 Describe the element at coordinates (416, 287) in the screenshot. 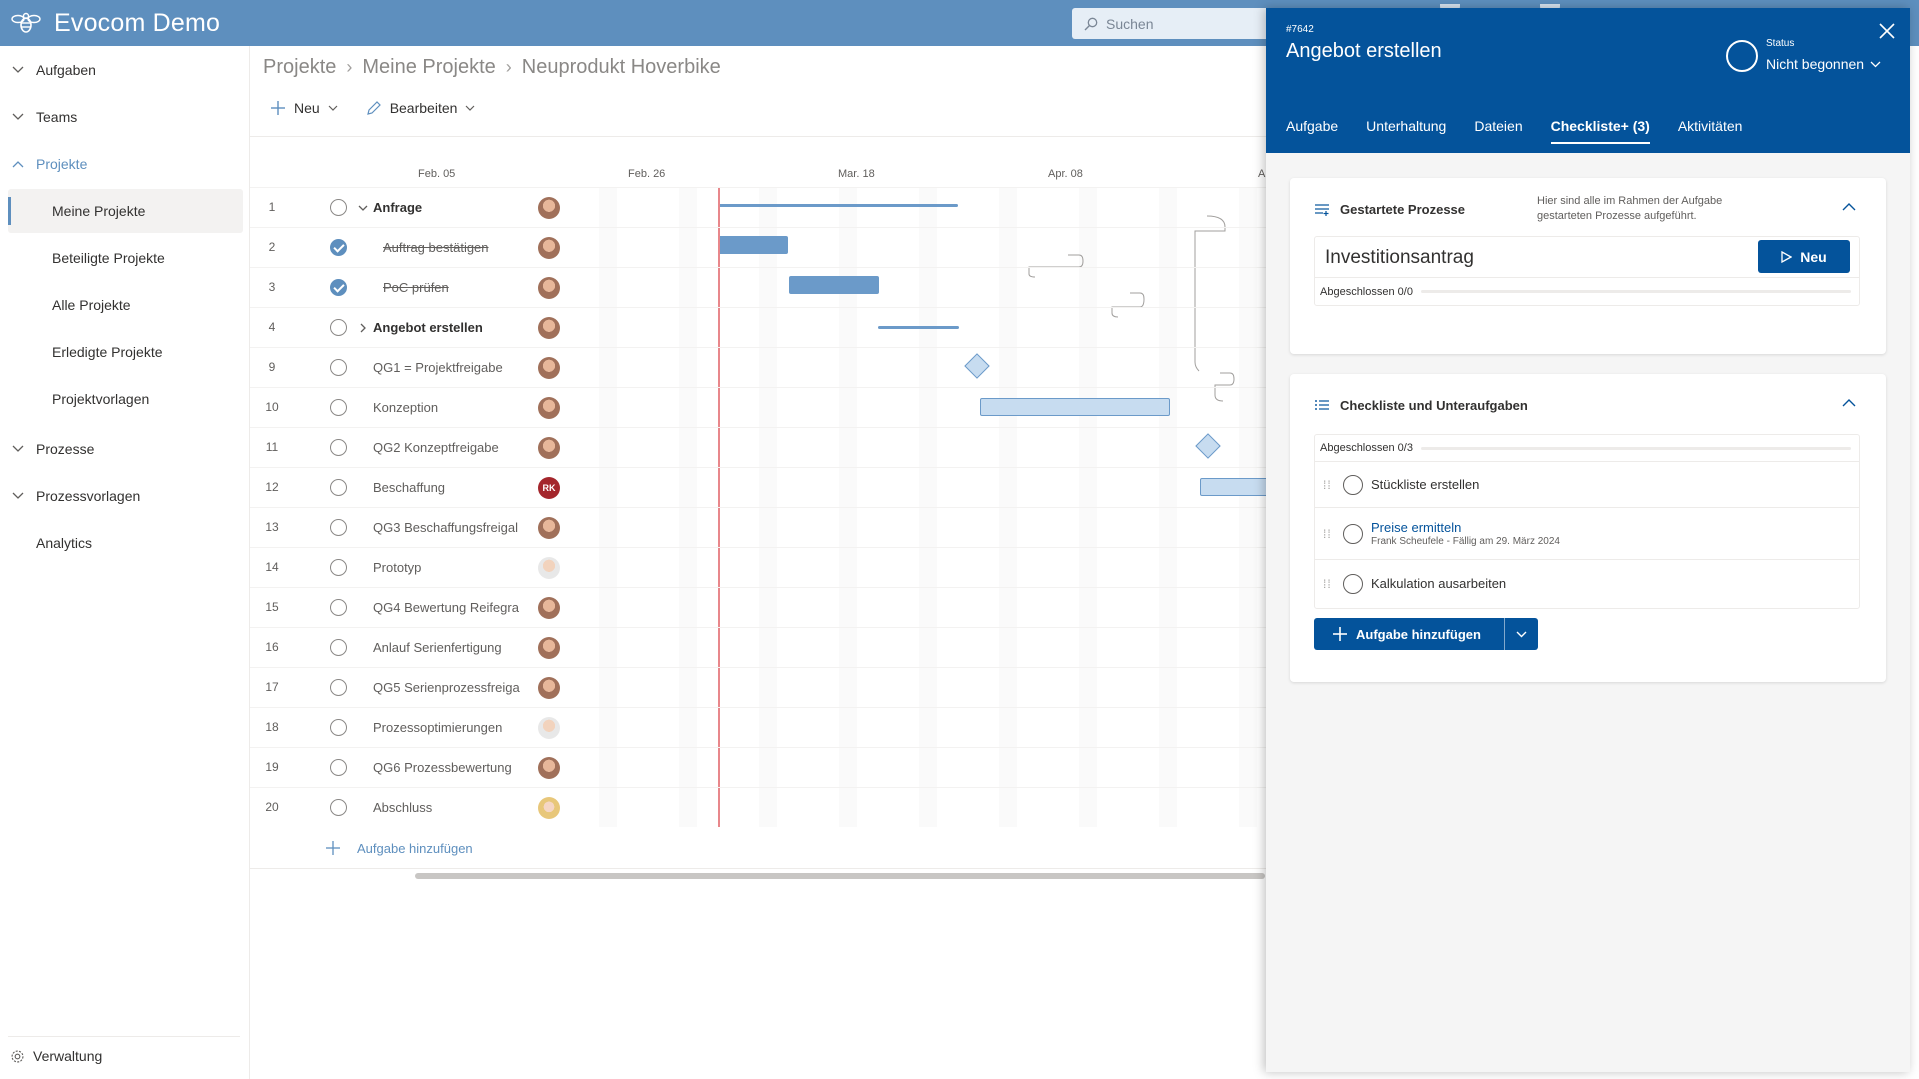

I see `task-title: PoC prüfen` at that location.